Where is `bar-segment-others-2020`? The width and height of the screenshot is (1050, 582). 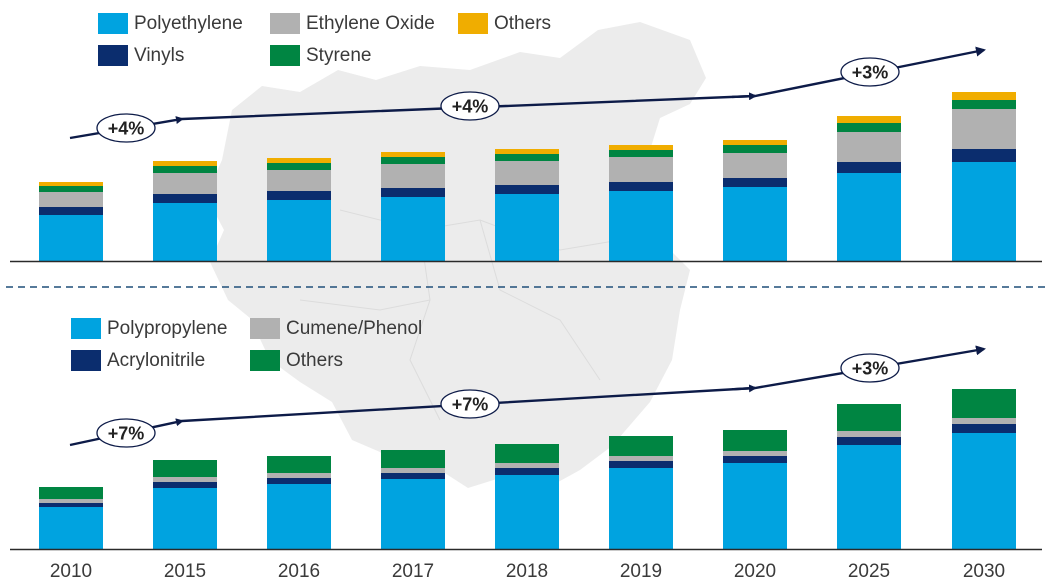 bar-segment-others-2020 is located at coordinates (755, 440).